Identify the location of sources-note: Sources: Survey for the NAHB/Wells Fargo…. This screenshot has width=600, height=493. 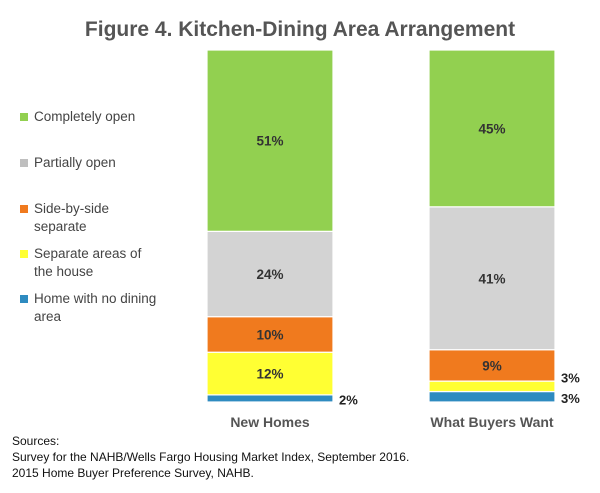
(210, 457).